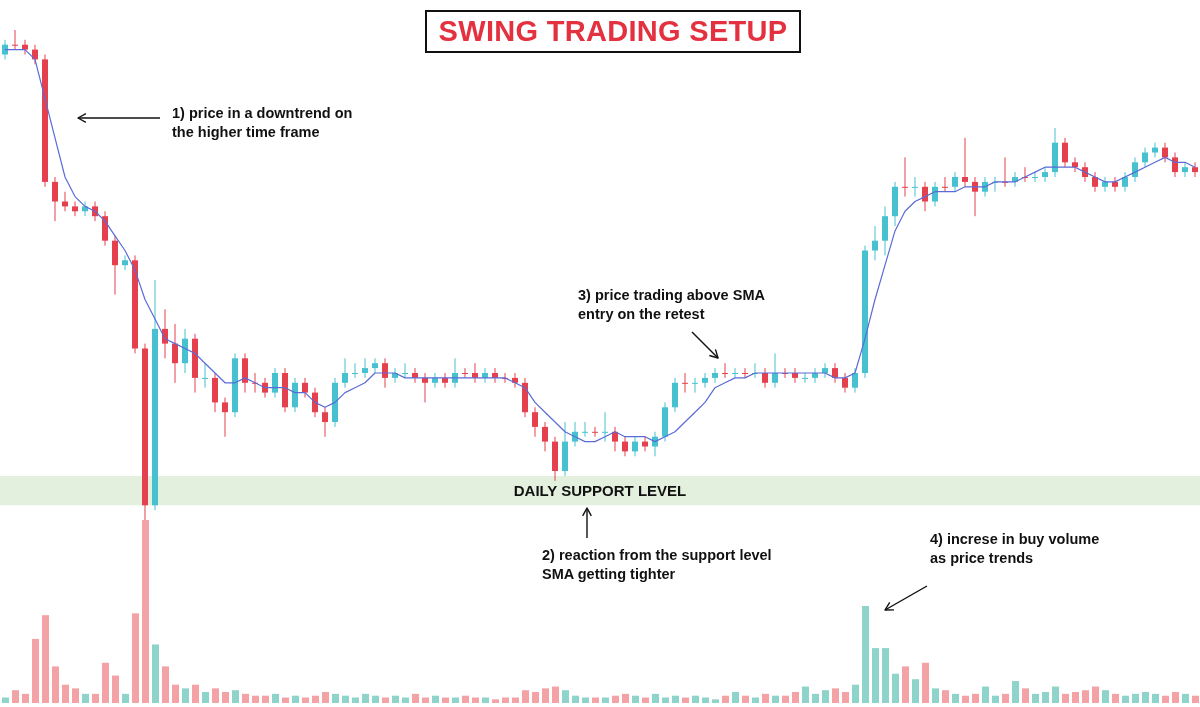 The image size is (1200, 707). Describe the element at coordinates (1015, 549) in the screenshot. I see `annotation: 4) increse in buy volume as price trends` at that location.